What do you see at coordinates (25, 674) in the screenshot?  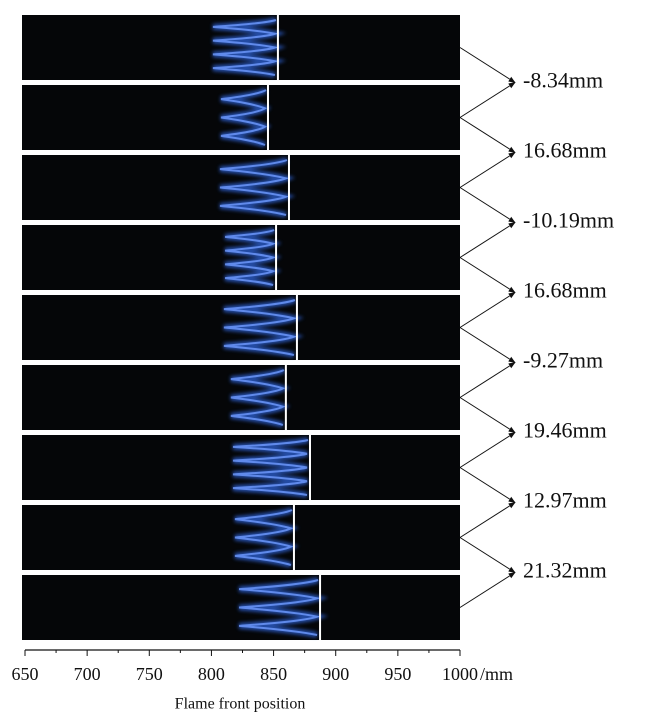 I see `x-tick-label: 650` at bounding box center [25, 674].